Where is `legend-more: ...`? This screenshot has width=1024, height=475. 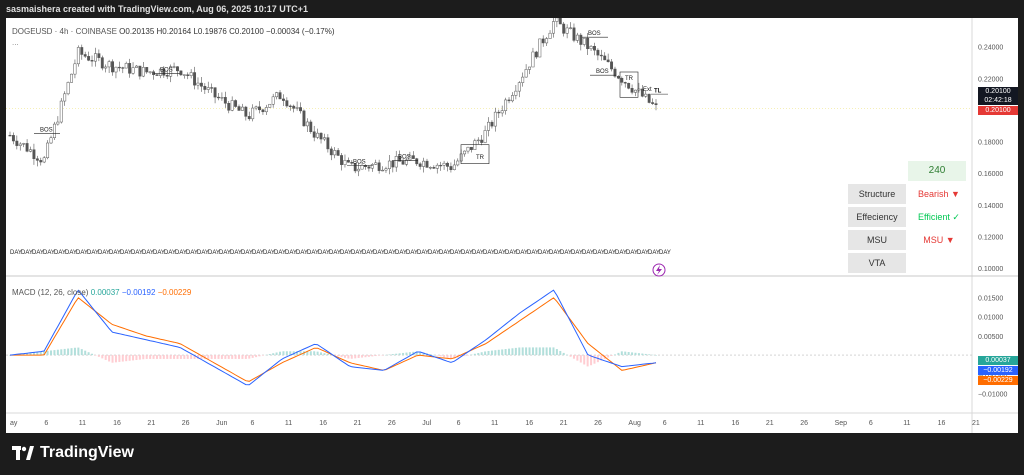 legend-more: ... is located at coordinates (15, 42).